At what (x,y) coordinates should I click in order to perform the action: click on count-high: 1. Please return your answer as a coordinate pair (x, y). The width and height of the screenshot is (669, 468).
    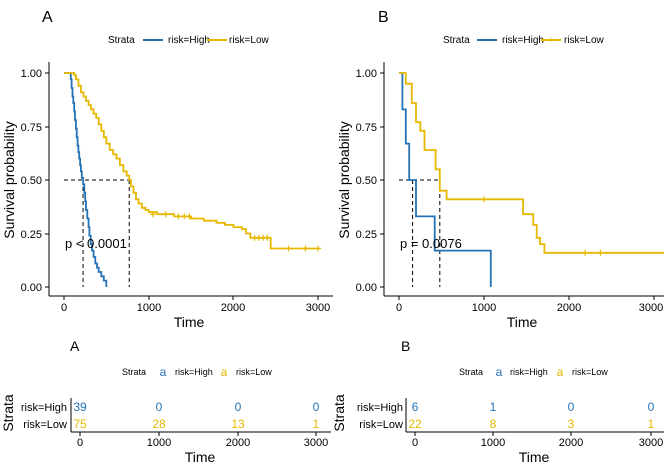
    Looking at the image, I should click on (493, 407).